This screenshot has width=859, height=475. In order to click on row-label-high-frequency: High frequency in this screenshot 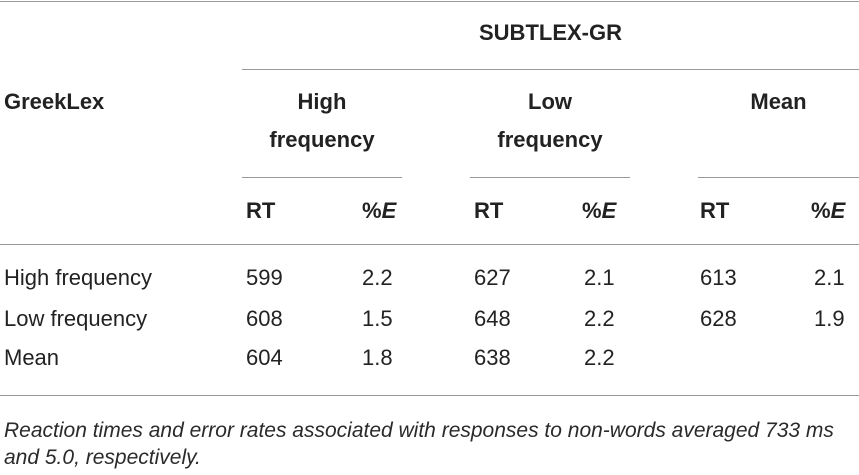, I will do `click(78, 277)`.